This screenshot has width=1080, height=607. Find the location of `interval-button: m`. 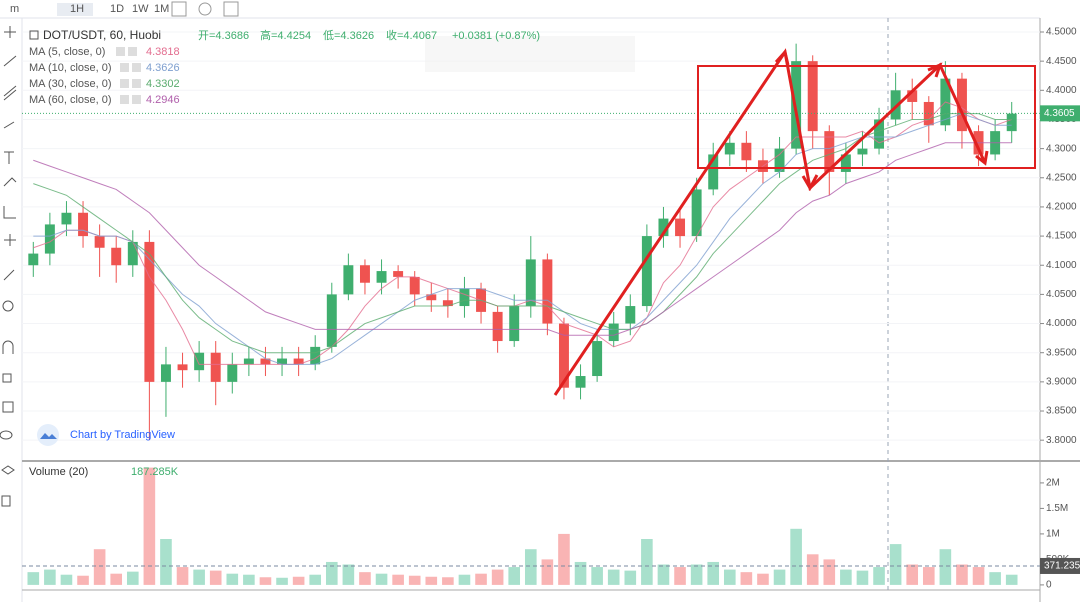

interval-button: m is located at coordinates (14, 9).